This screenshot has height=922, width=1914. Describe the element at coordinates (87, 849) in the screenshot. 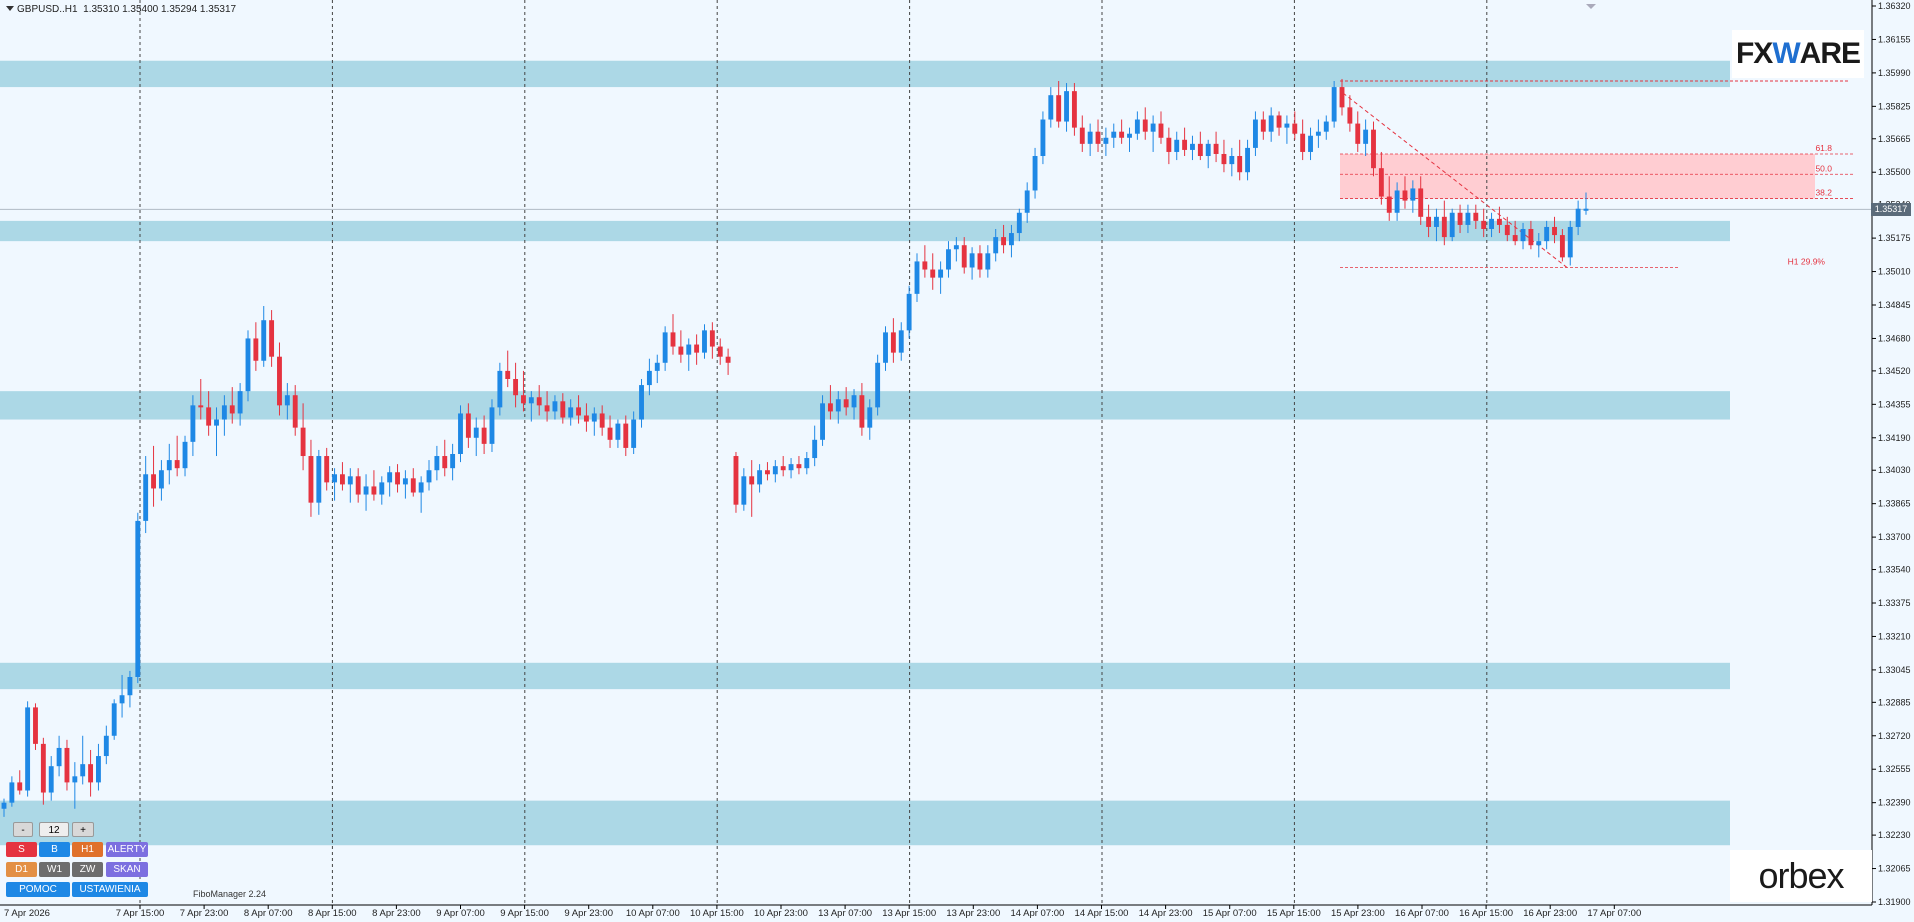

I see `timeframe-h1-button: H1` at that location.